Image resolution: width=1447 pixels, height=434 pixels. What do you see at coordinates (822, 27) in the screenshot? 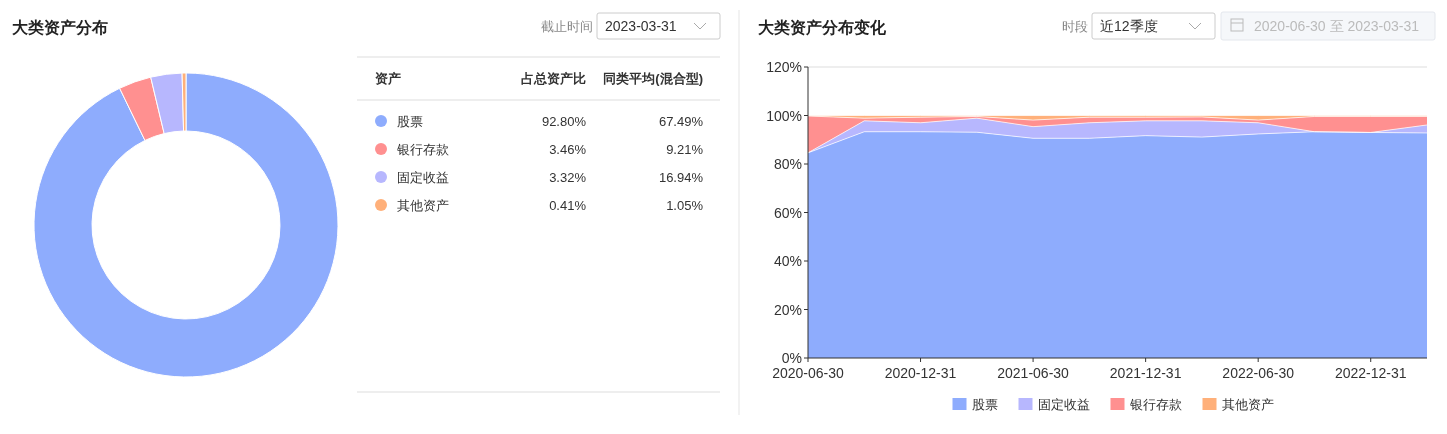
I see `chart-title: 大类资产分布变化` at bounding box center [822, 27].